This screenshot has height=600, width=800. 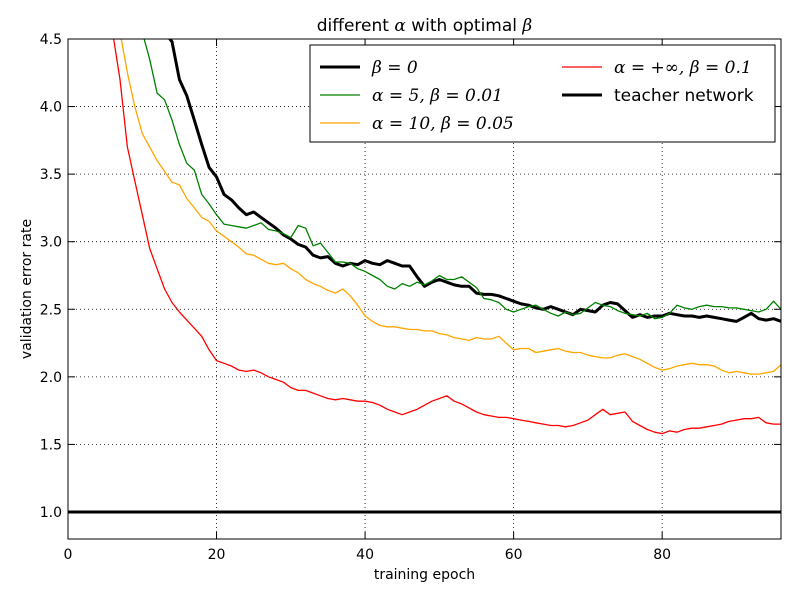 I want to click on y-axis-label: validation error rate, so click(x=27, y=289).